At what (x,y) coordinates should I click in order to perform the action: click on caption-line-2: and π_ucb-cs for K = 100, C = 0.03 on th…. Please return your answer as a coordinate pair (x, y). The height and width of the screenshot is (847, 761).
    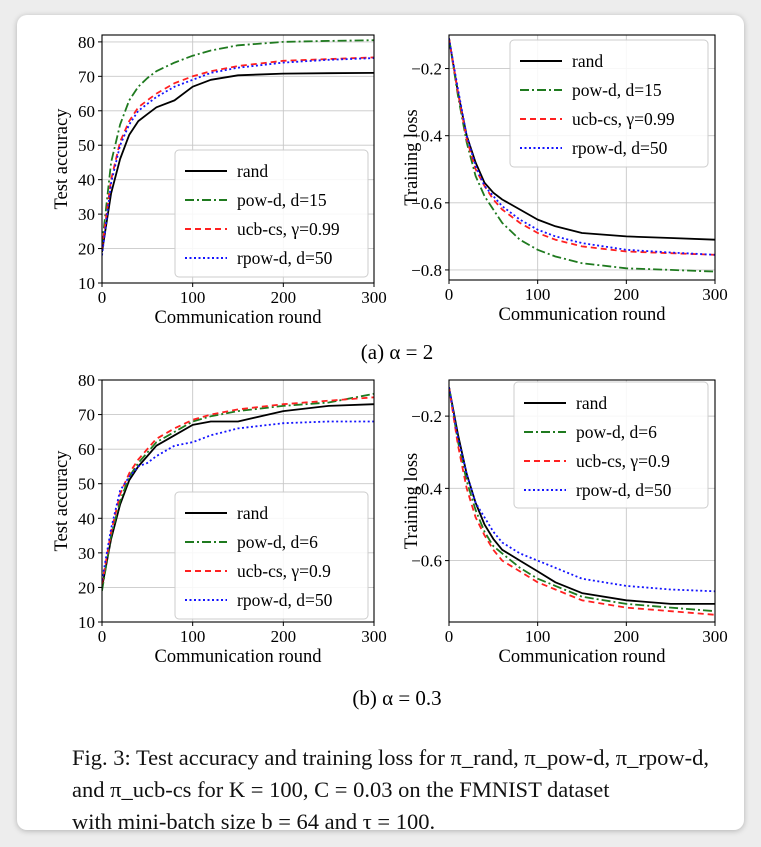
    Looking at the image, I should click on (341, 789).